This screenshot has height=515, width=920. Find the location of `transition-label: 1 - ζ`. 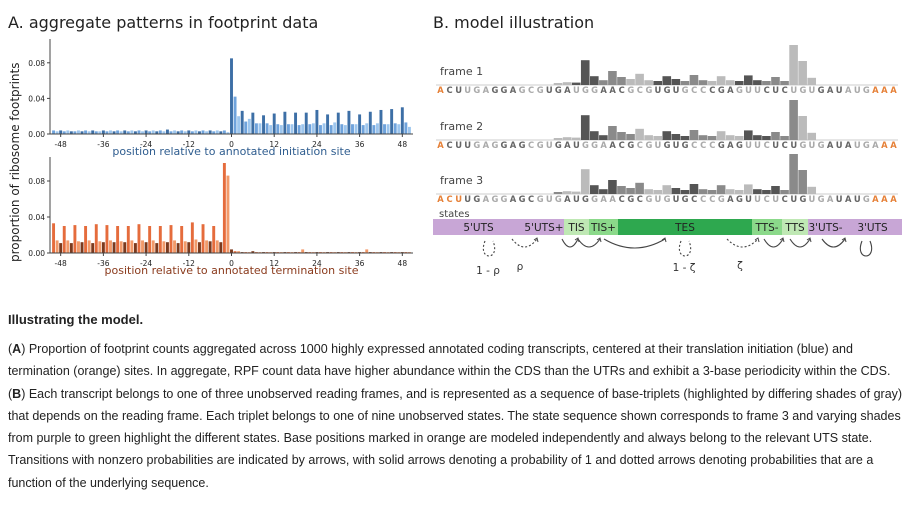

transition-label: 1 - ζ is located at coordinates (684, 268).